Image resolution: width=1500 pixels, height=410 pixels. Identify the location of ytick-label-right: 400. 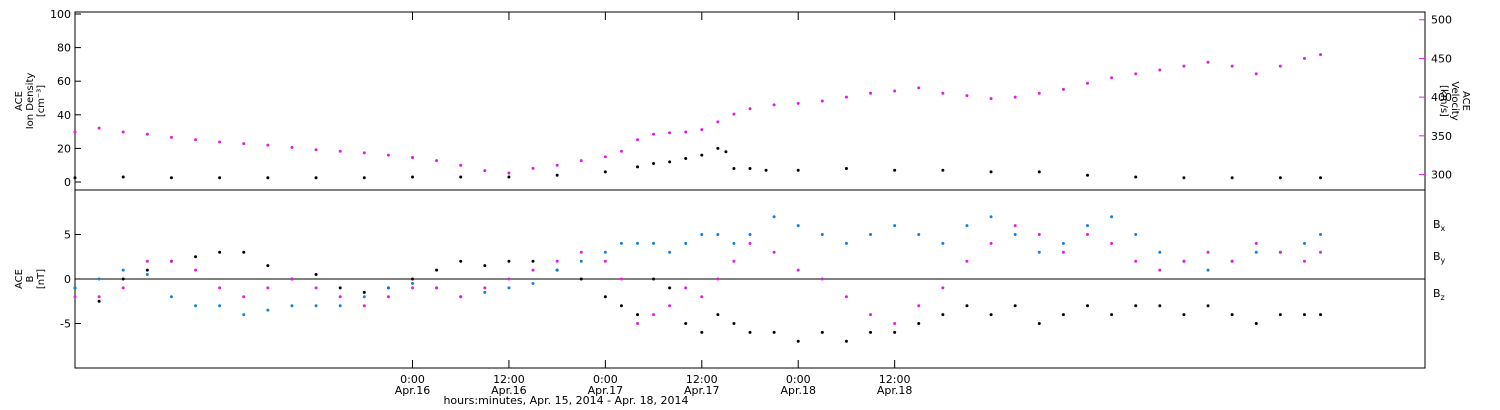
(1441, 97).